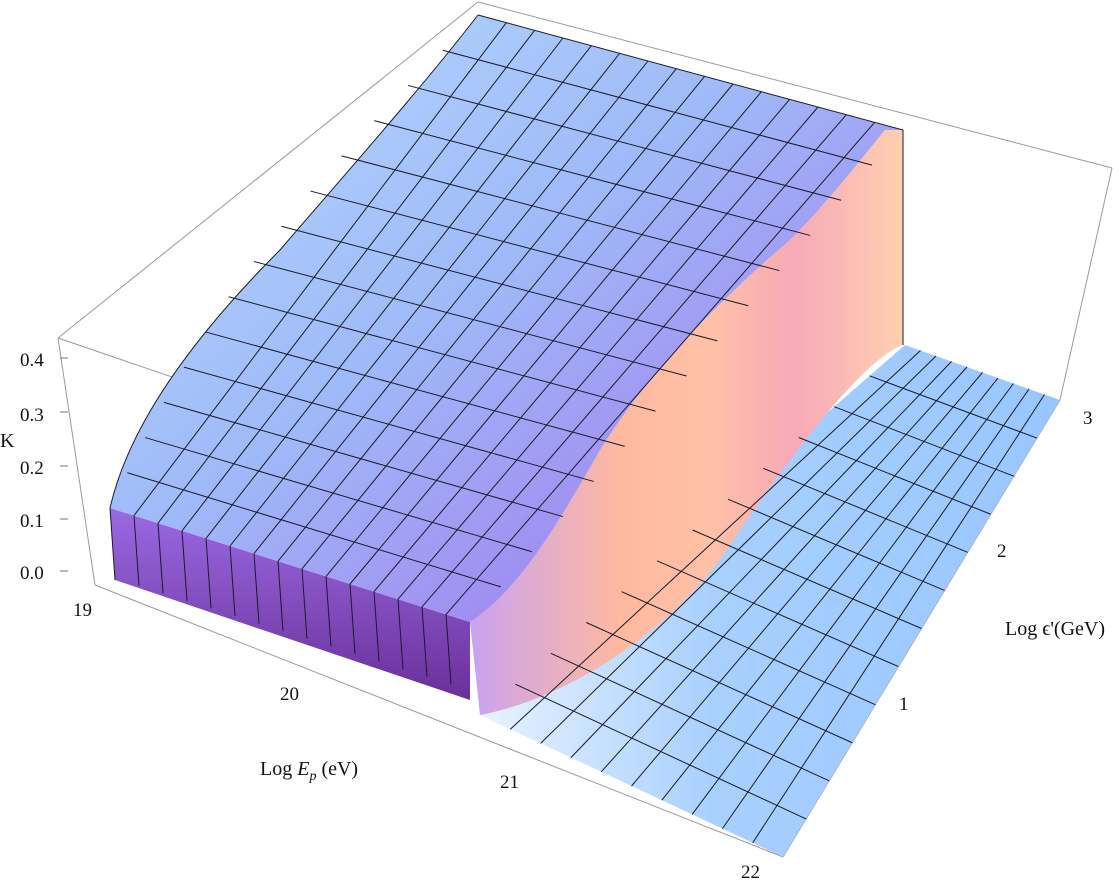 The image size is (1119, 886). I want to click on z-tick-label: 0.4, so click(32, 360).